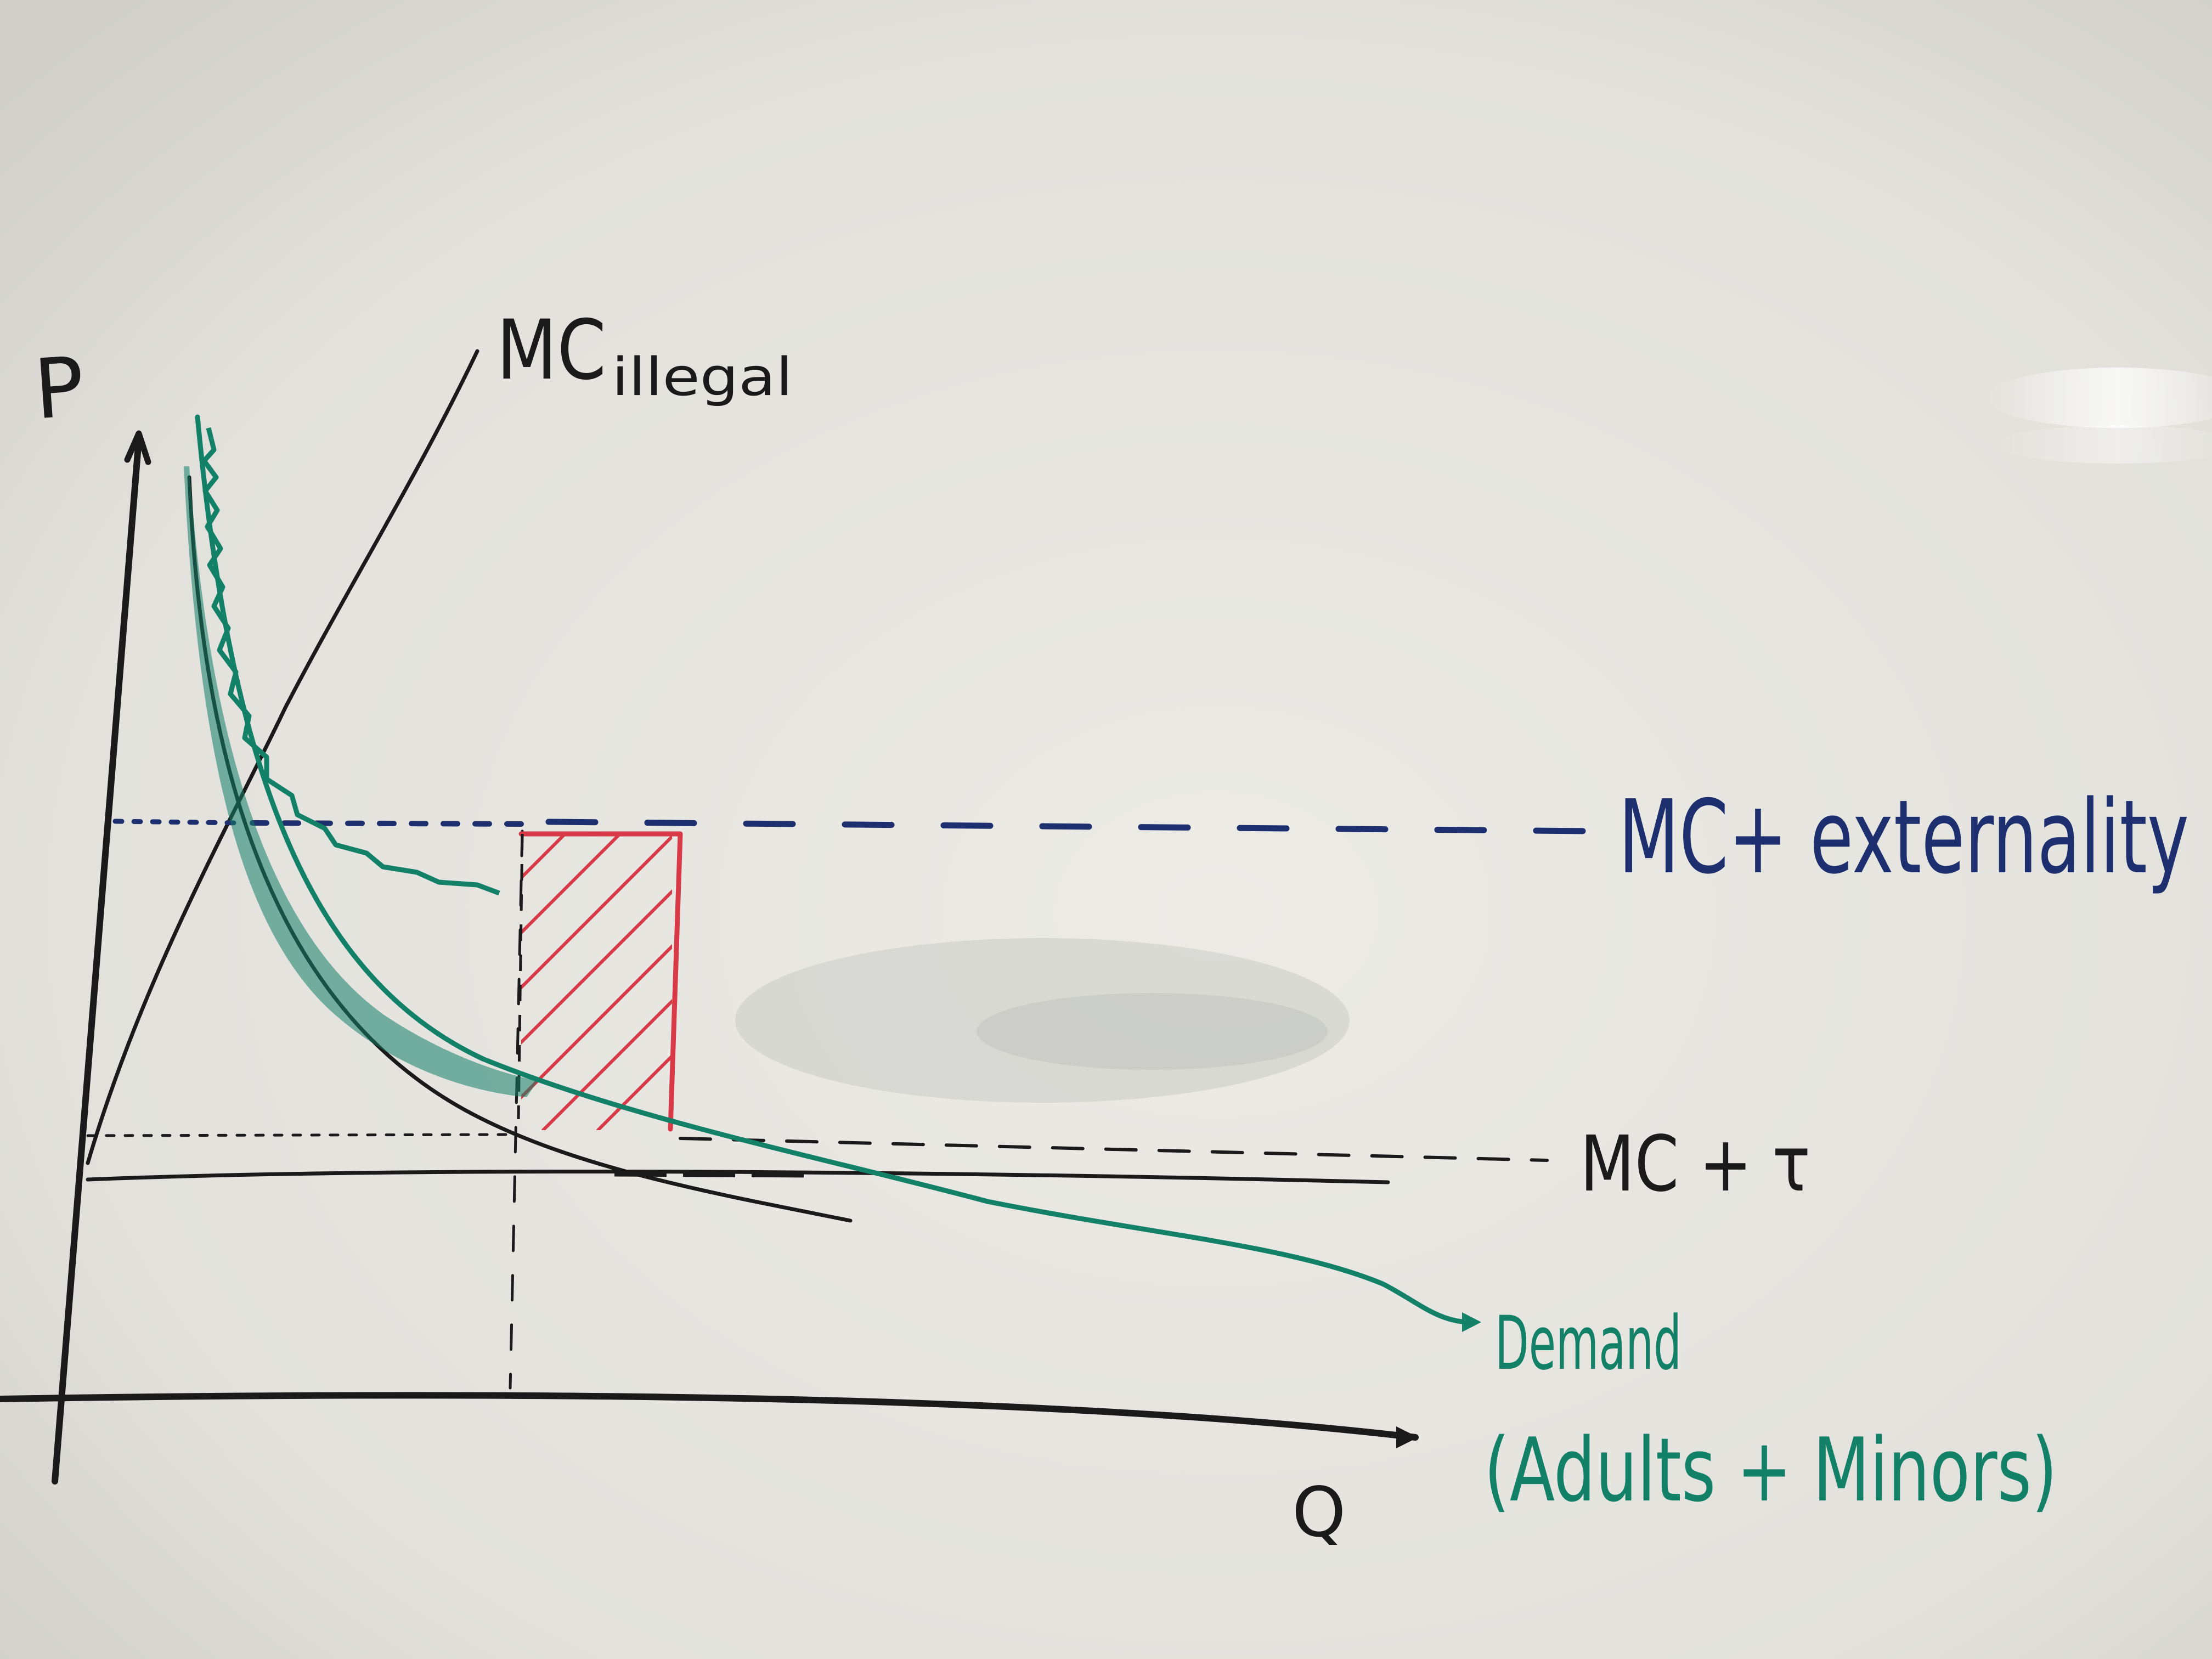 The image size is (2212, 1659). Describe the element at coordinates (713, 1174) in the screenshot. I see `mc-flat-dash-overlap` at that location.